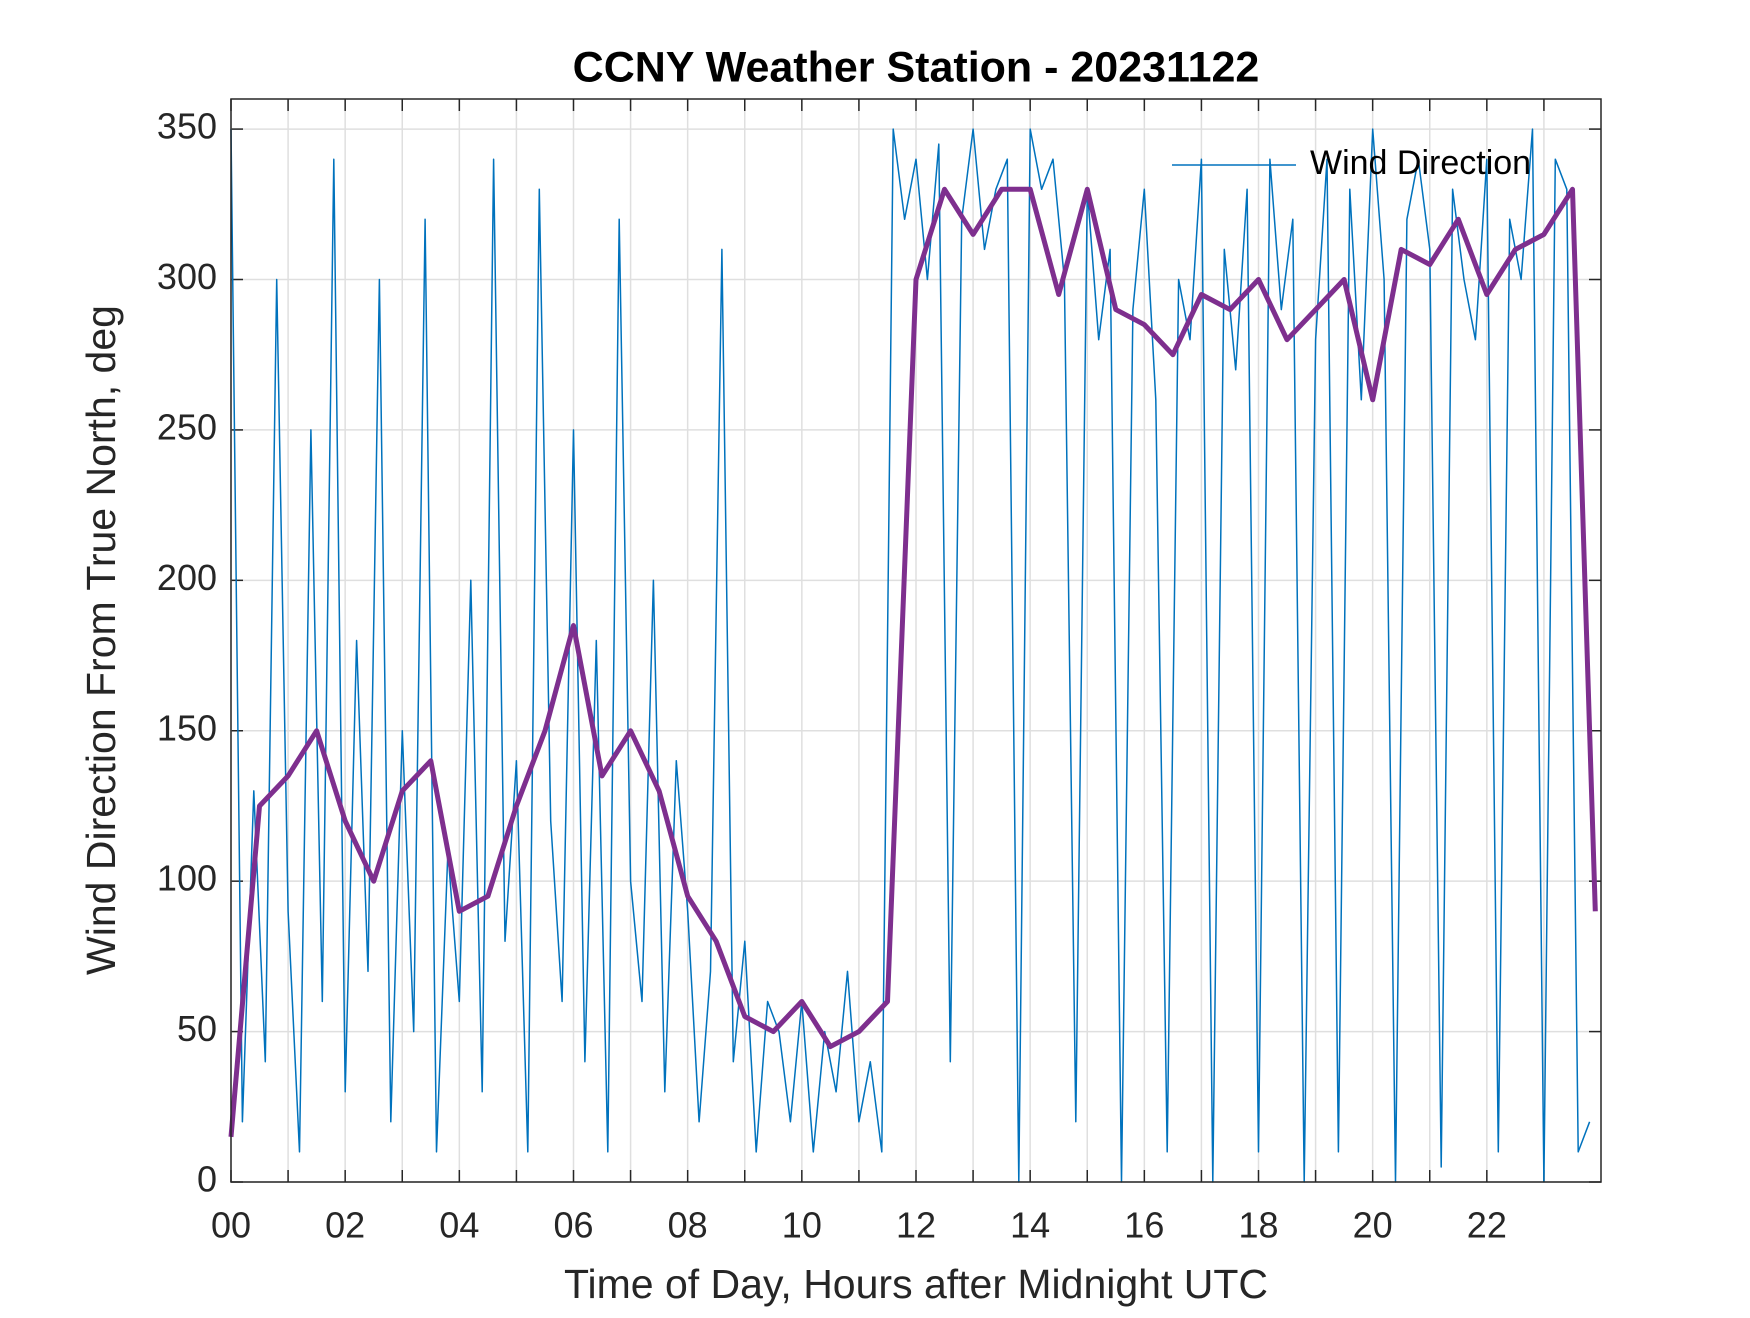 This screenshot has width=1750, height=1318. I want to click on x-tick-label: 14, so click(1030, 1225).